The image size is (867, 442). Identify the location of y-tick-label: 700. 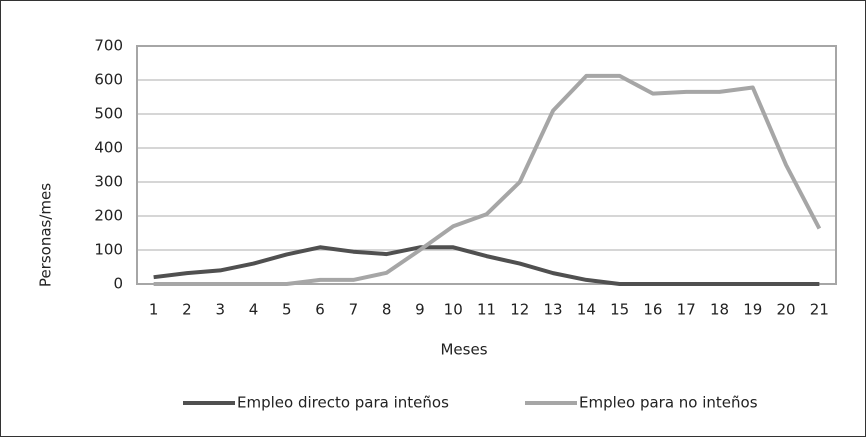
(108, 46).